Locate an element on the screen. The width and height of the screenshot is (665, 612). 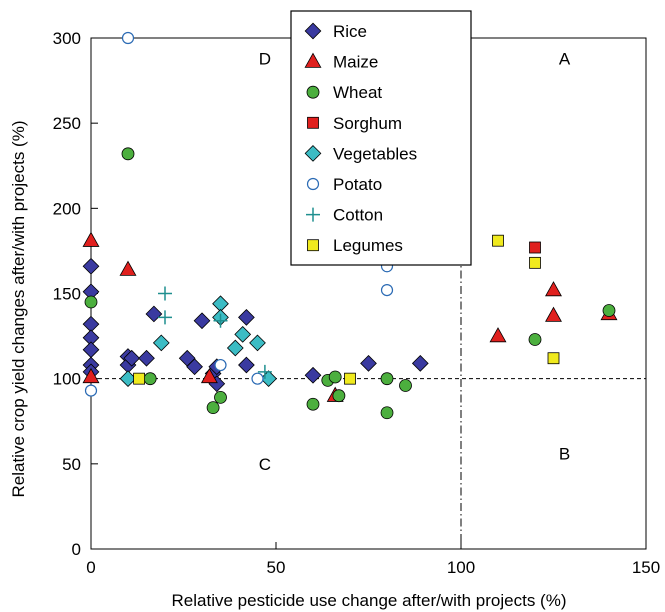
y-tick-label: 200 is located at coordinates (67, 208).